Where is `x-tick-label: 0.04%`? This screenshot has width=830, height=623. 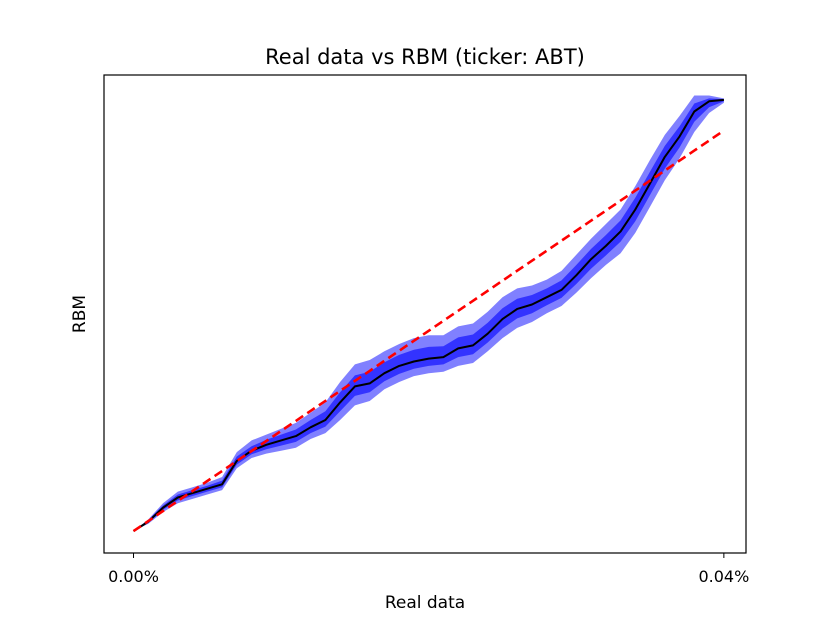
x-tick-label: 0.04% is located at coordinates (723, 576).